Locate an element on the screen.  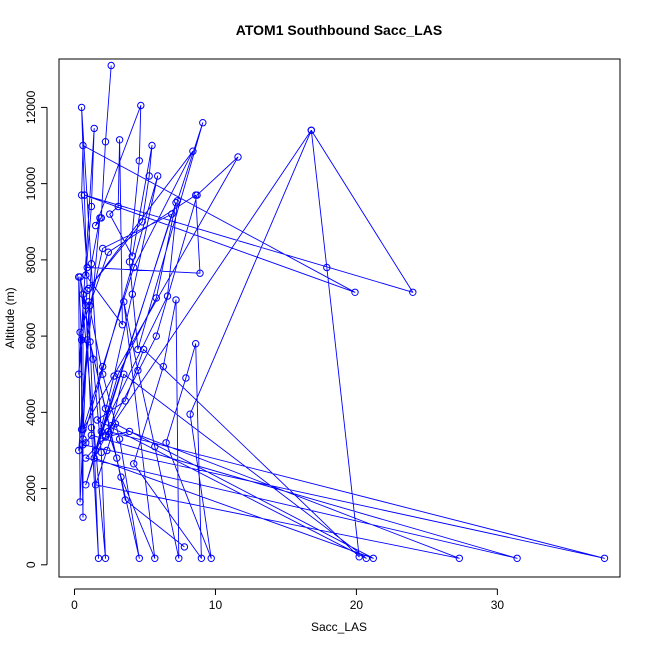
y-tick-label: 2000 is located at coordinates (31, 488).